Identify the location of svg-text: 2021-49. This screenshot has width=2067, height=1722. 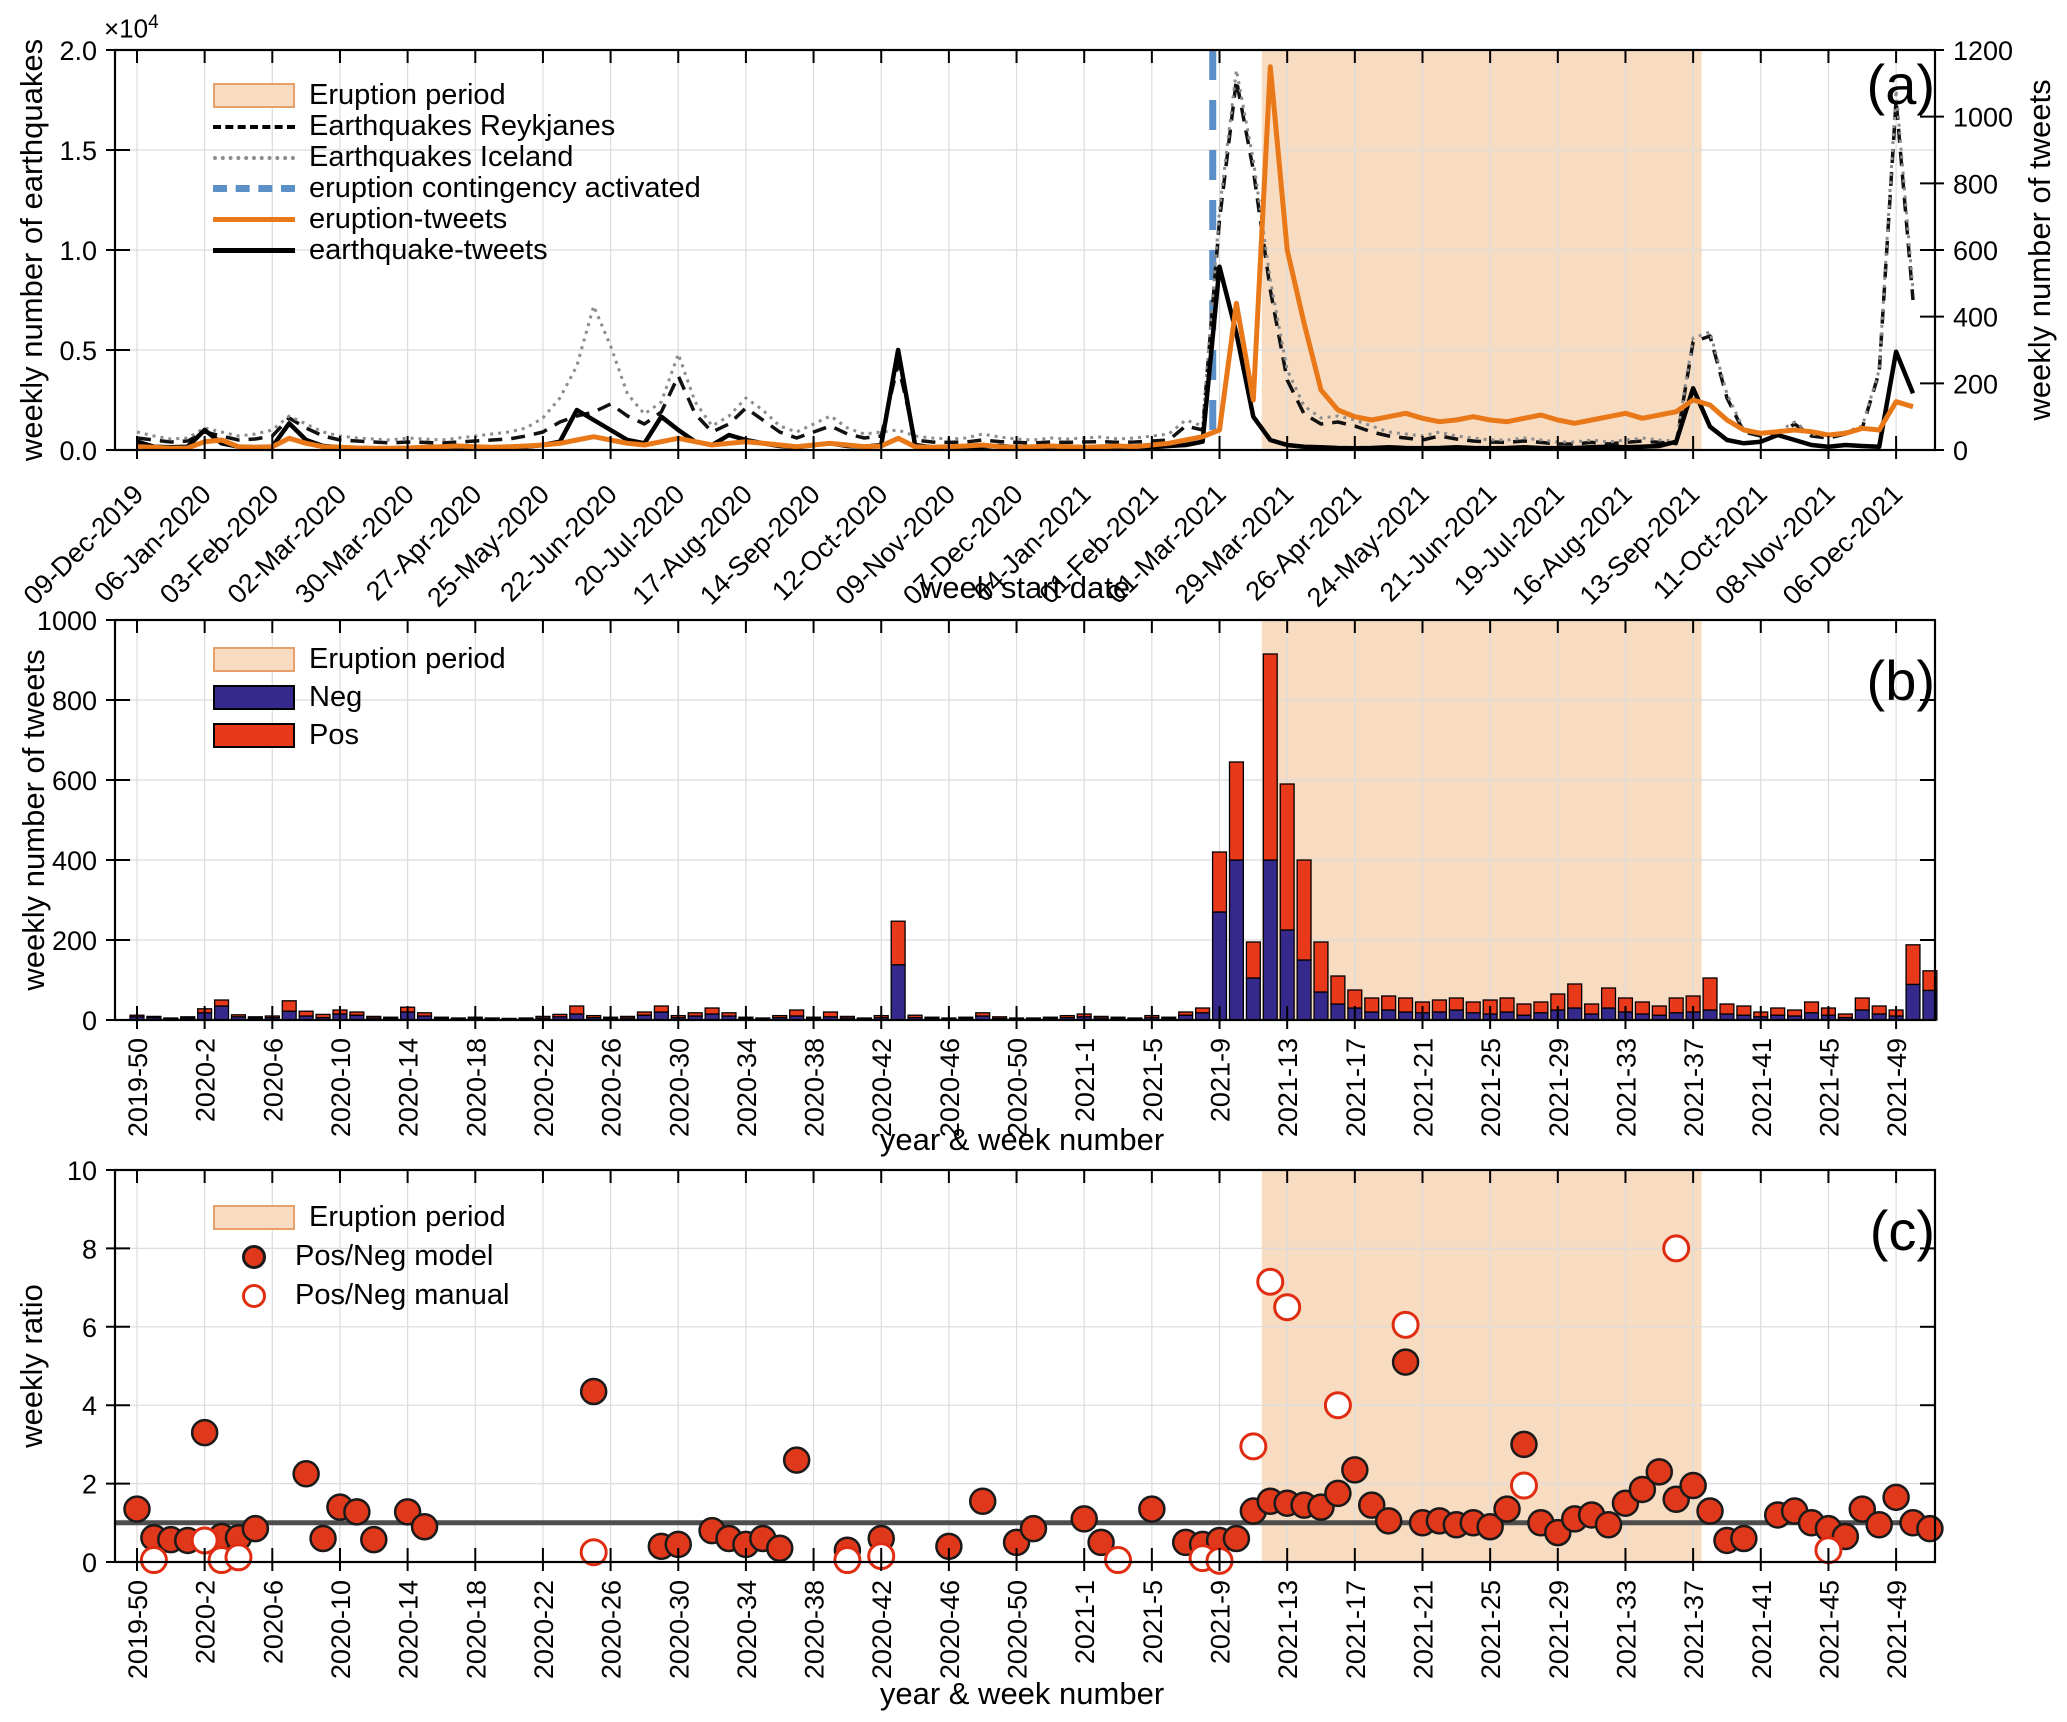
(1897, 1629).